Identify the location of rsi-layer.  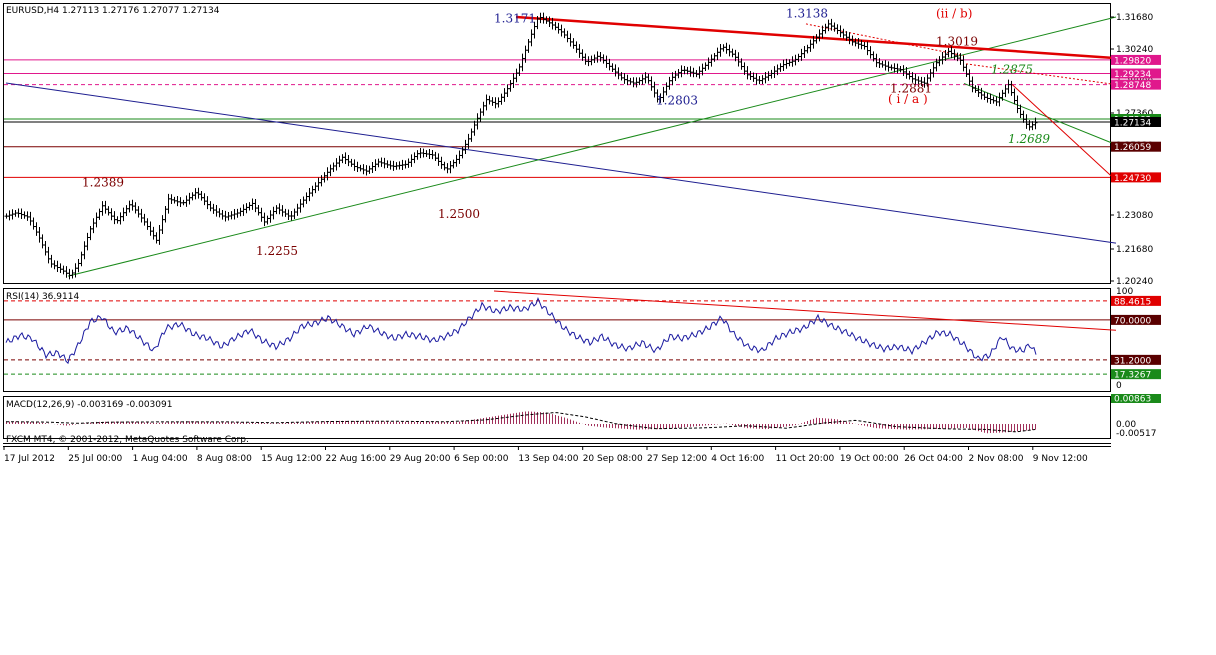
(560, 332).